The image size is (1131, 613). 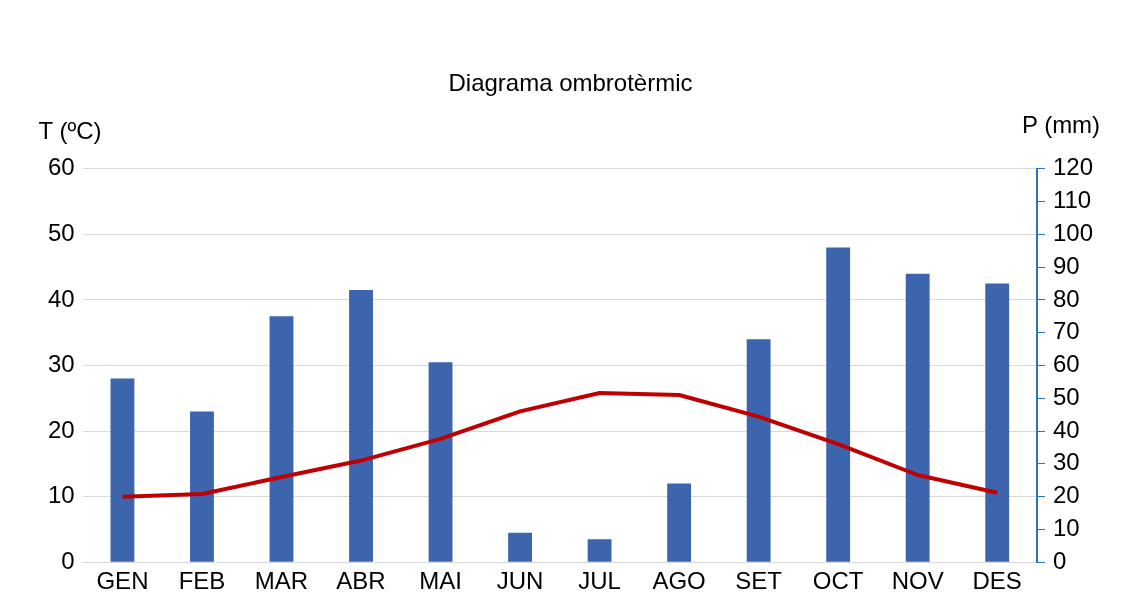 I want to click on y2-tick-label: 100, so click(x=1072, y=232).